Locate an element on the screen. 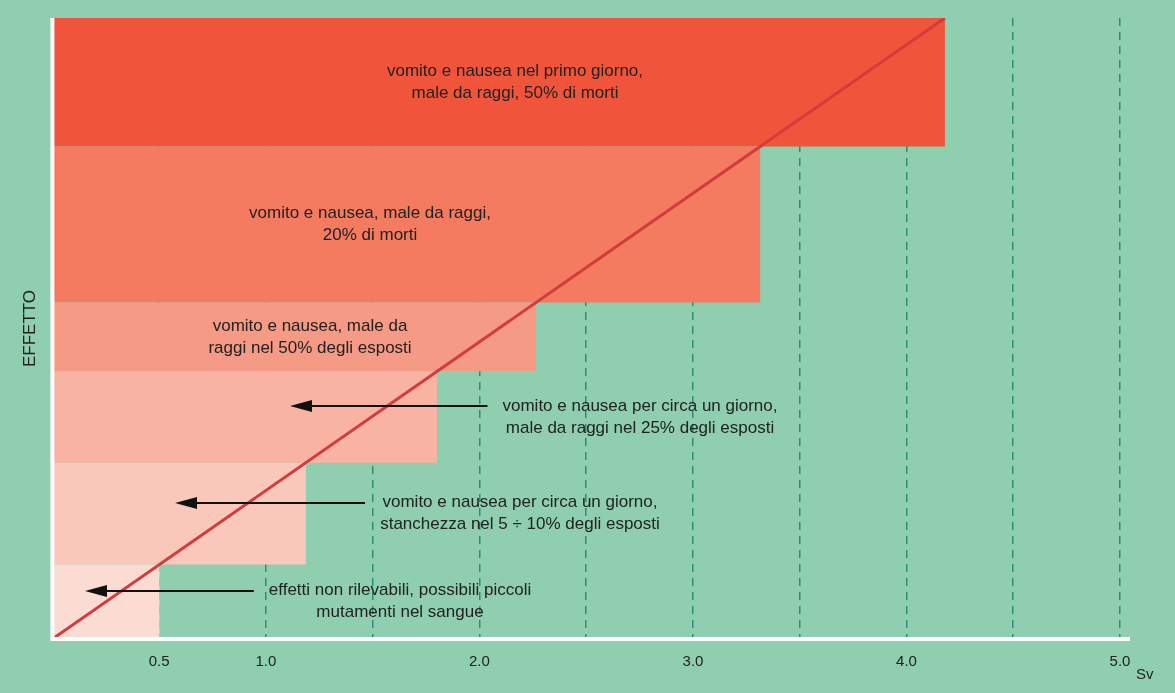 This screenshot has width=1175, height=693. band-label: effetti non rilevabili, possibili piccoli mutamenti nel sangue is located at coordinates (400, 601).